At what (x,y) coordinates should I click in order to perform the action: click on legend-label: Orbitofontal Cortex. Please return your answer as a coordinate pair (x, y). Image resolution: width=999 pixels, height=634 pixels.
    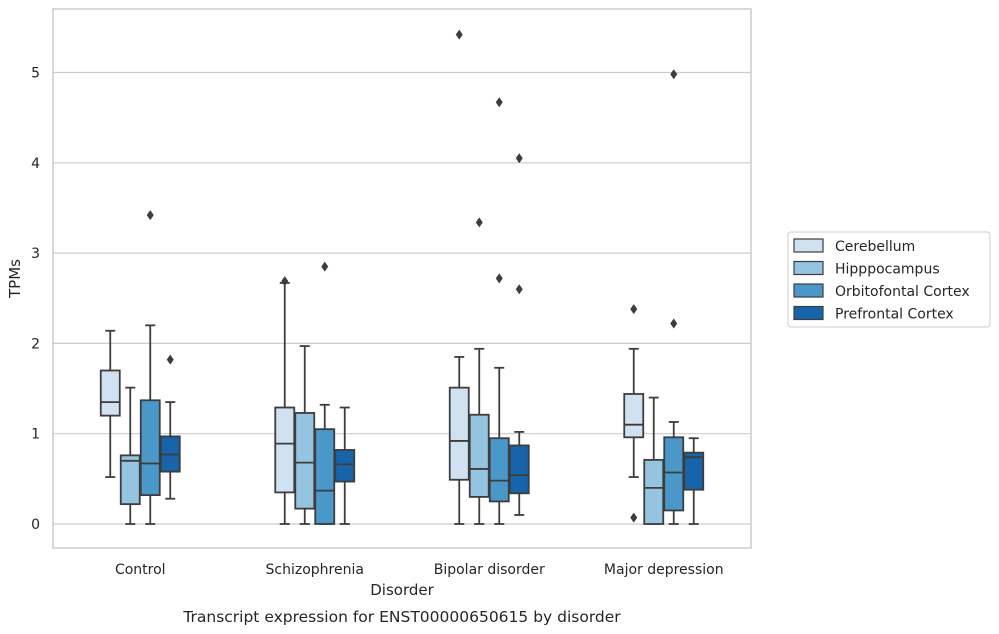
    Looking at the image, I should click on (902, 292).